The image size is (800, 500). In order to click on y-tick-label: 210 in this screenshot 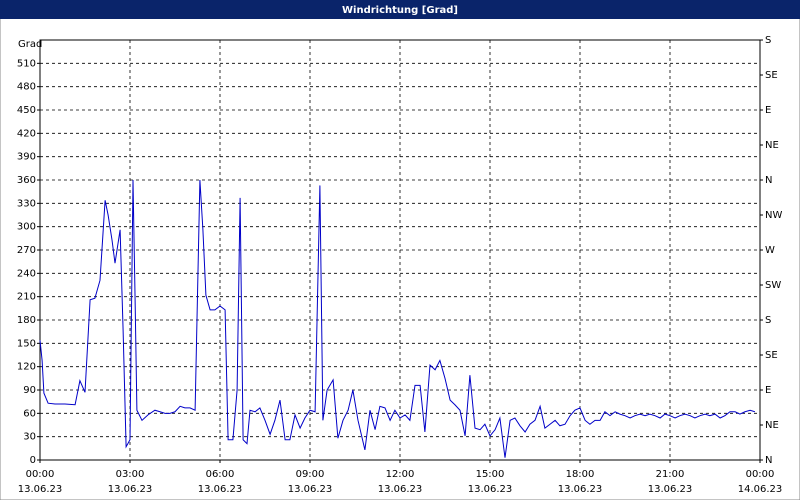, I will do `click(26, 297)`.